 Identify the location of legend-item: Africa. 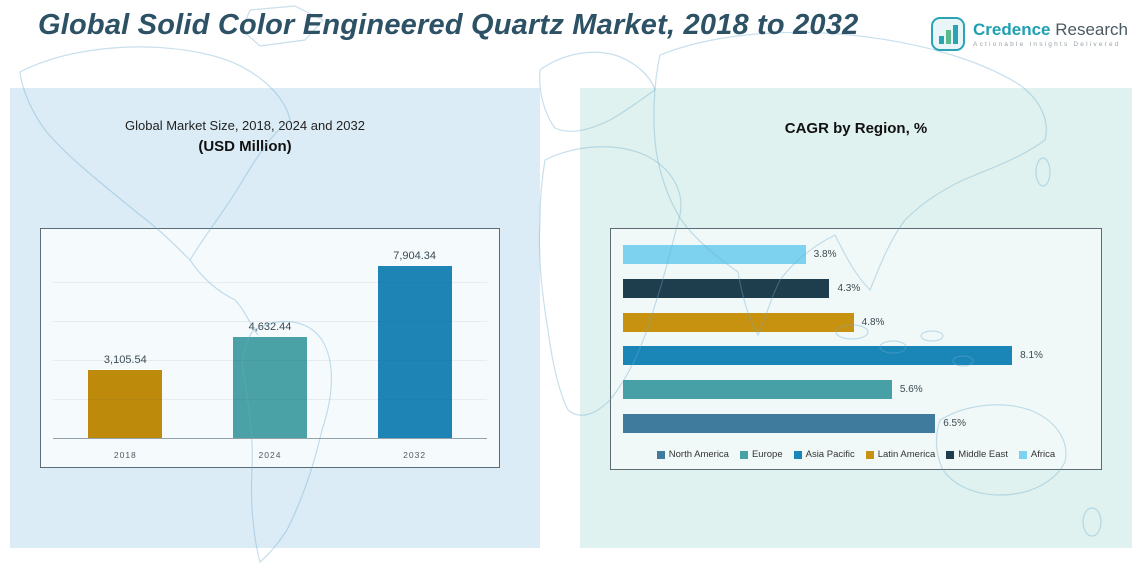
(1037, 454).